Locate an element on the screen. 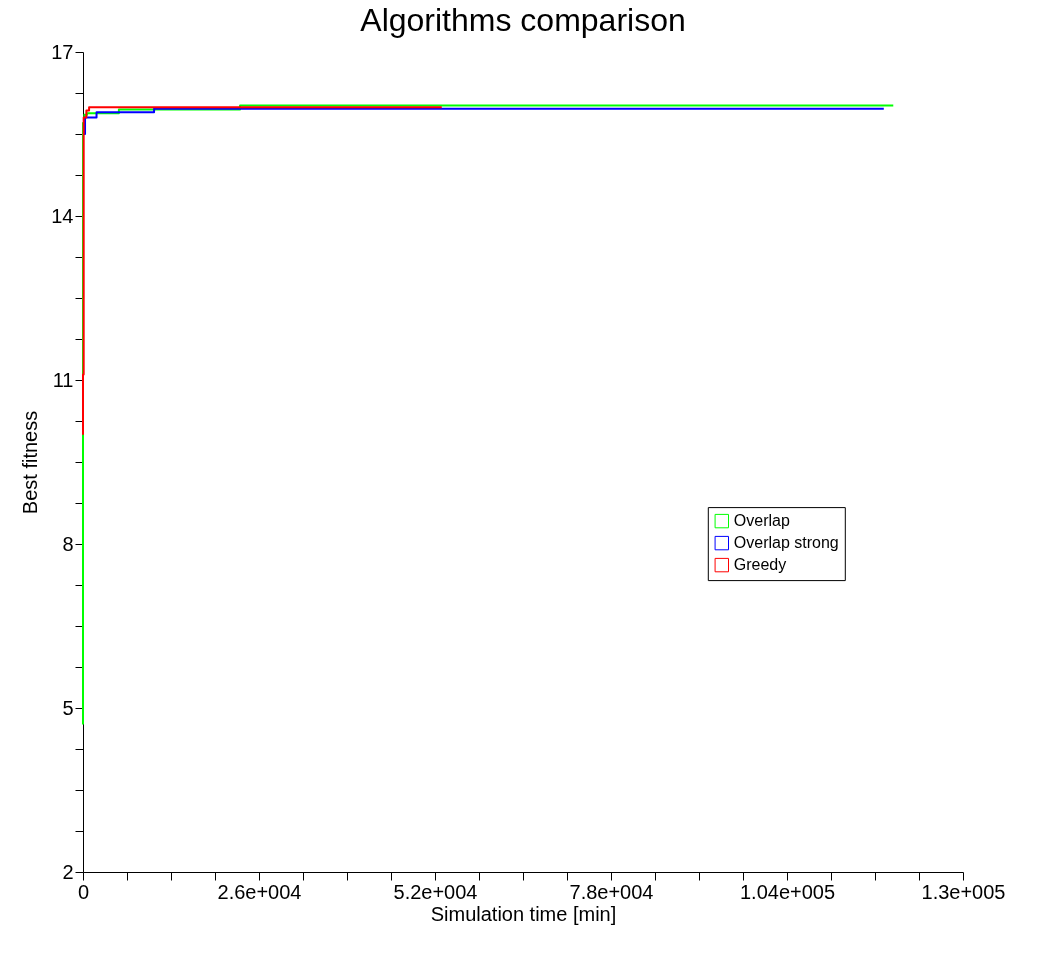 The image size is (1064, 974). legend-label: Overlap strong is located at coordinates (786, 543).